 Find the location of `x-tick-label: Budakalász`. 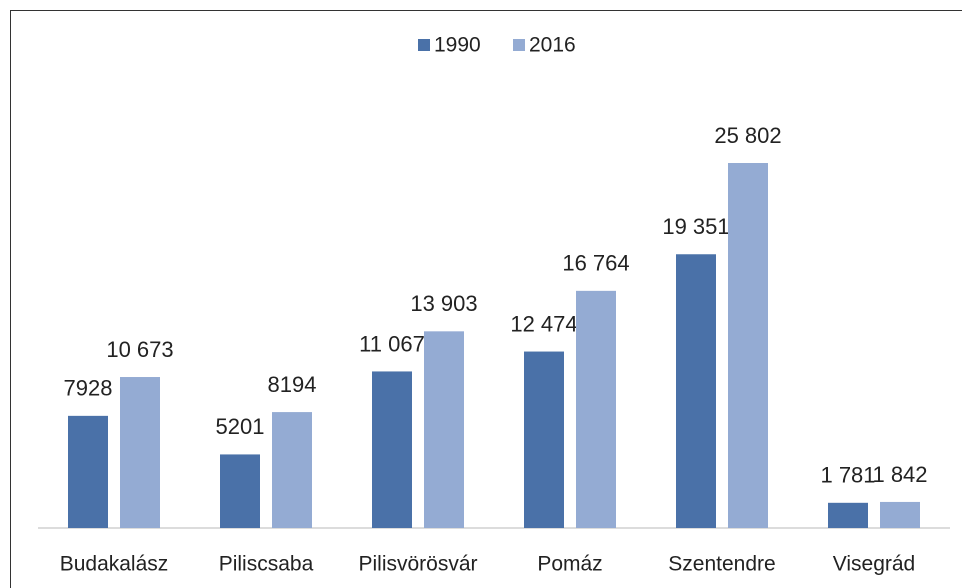

x-tick-label: Budakalász is located at coordinates (114, 564).